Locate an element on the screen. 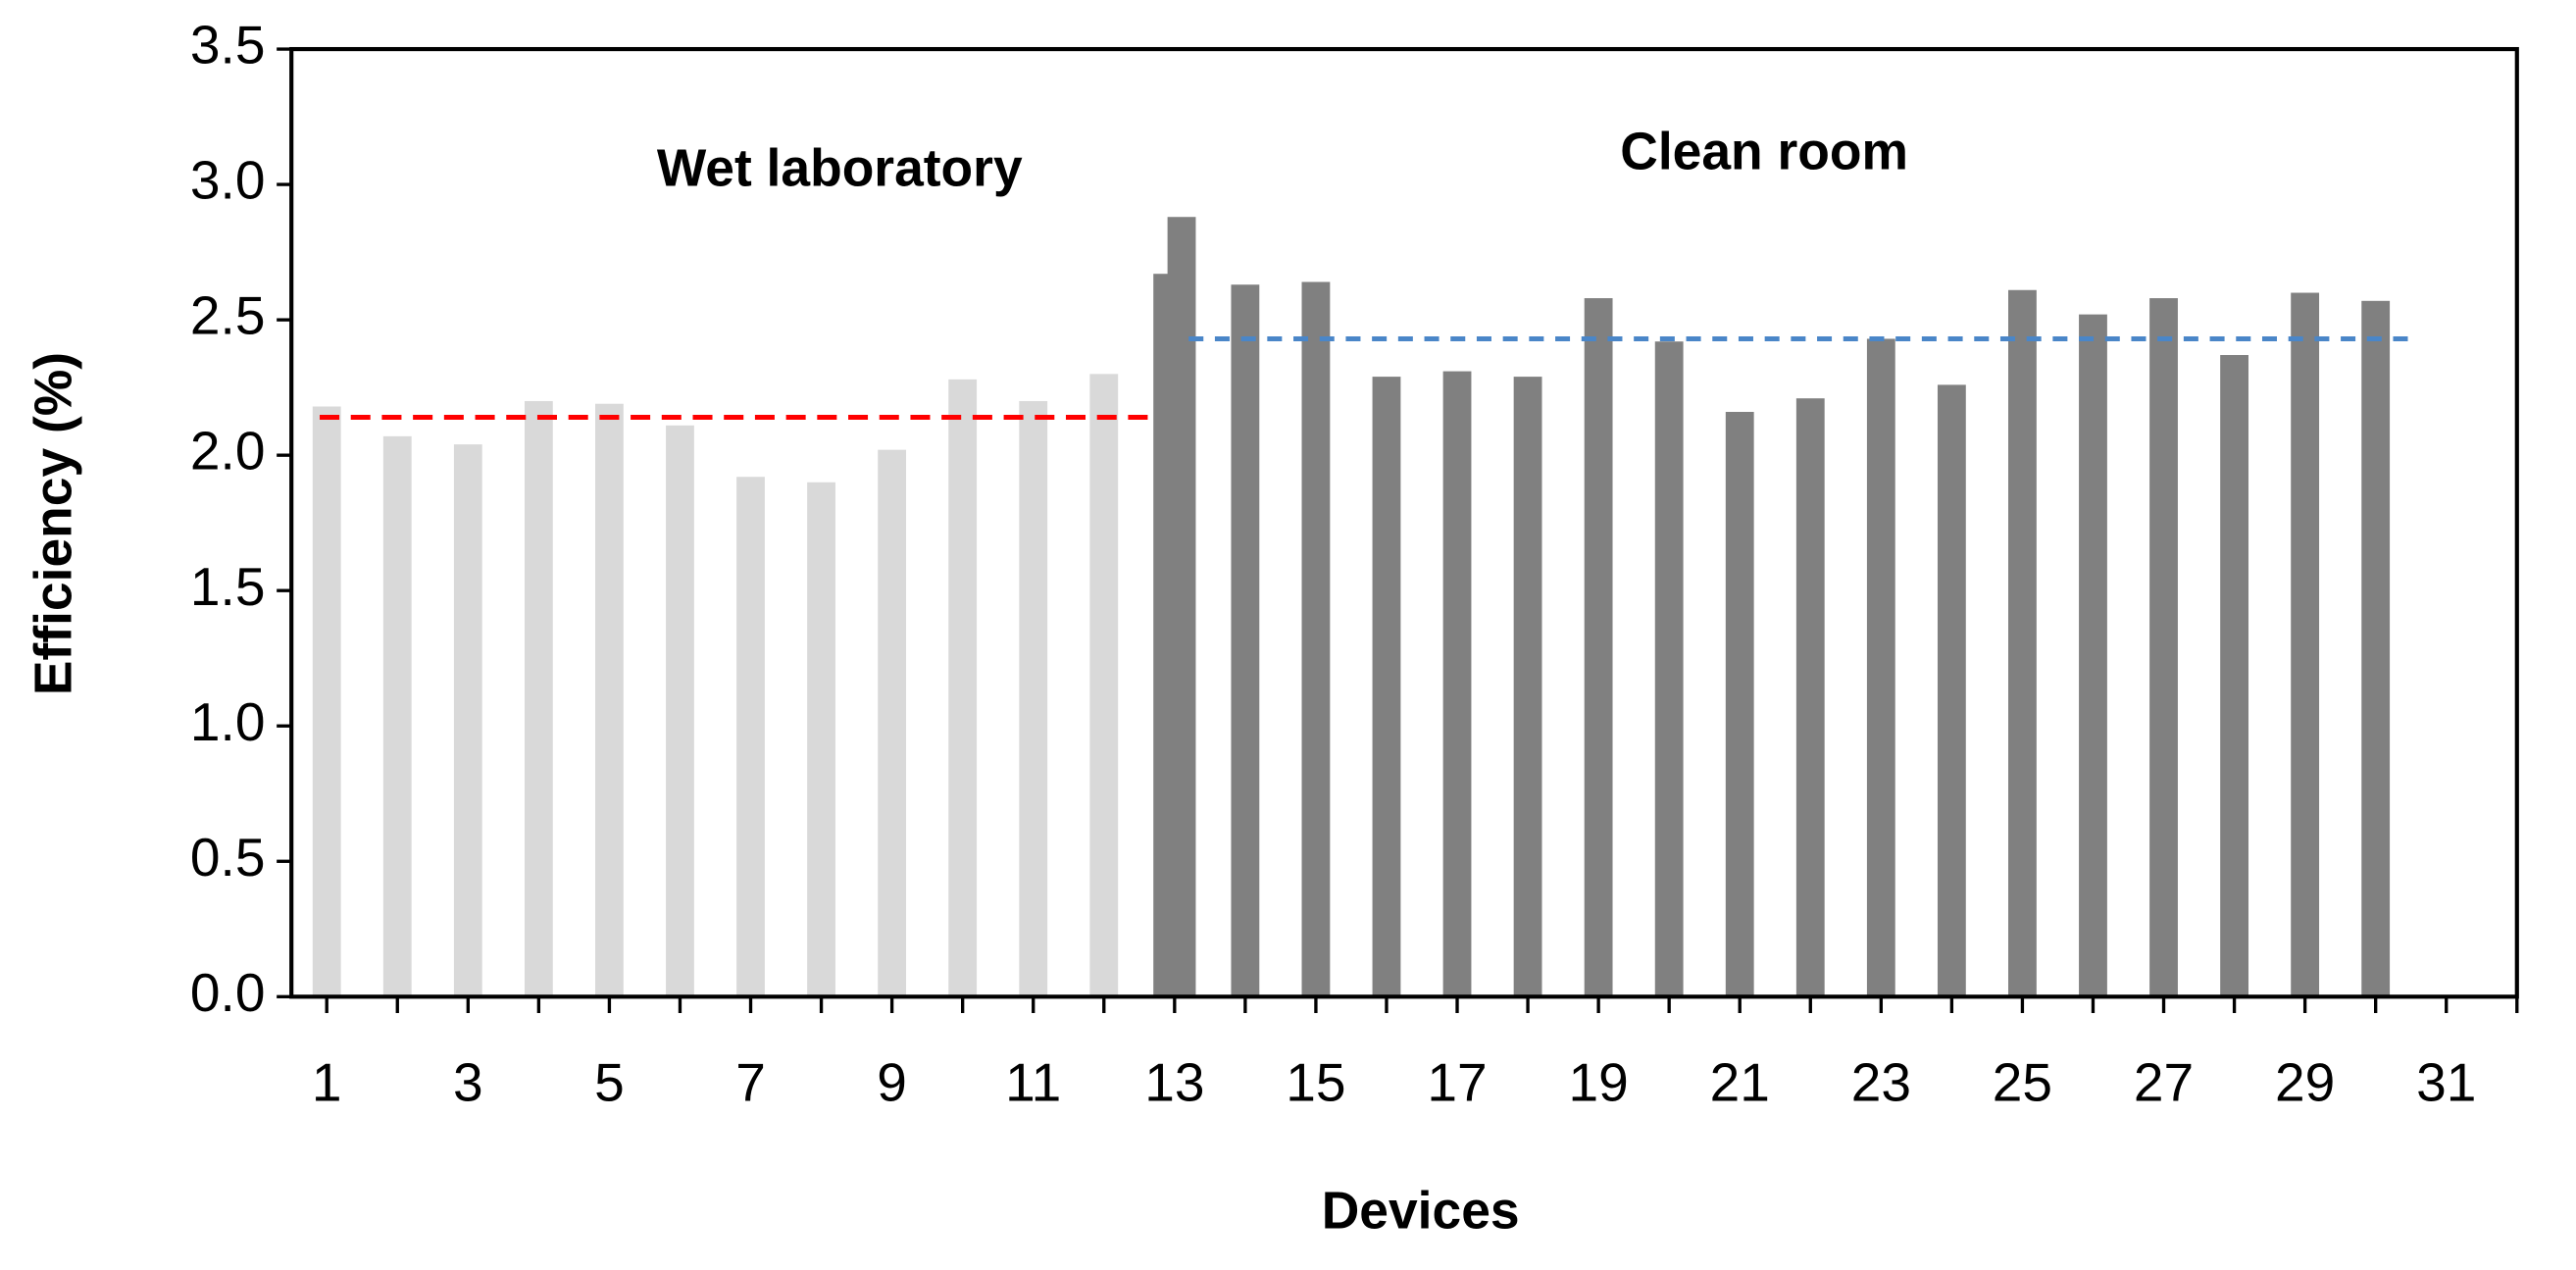  x-tick-label: 27 is located at coordinates (2164, 1082).